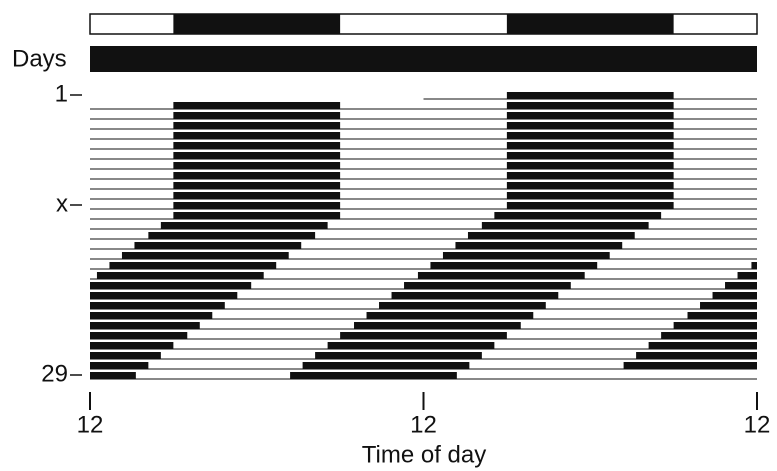 Image resolution: width=777 pixels, height=471 pixels. Describe the element at coordinates (61, 93) in the screenshot. I see `y-tick-label: 1` at that location.